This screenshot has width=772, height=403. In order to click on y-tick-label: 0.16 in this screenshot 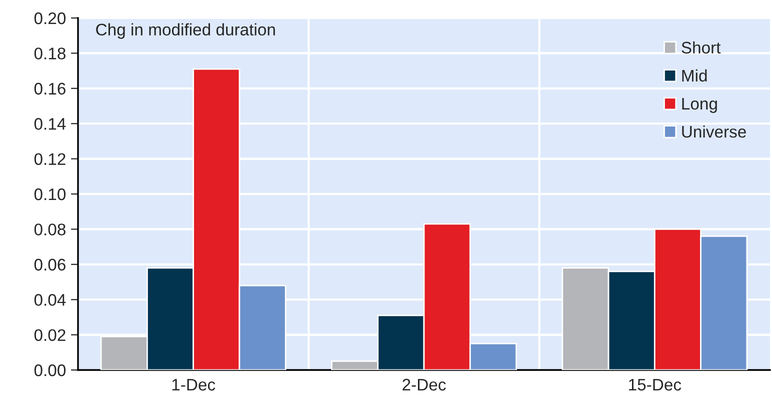, I will do `click(50, 88)`.